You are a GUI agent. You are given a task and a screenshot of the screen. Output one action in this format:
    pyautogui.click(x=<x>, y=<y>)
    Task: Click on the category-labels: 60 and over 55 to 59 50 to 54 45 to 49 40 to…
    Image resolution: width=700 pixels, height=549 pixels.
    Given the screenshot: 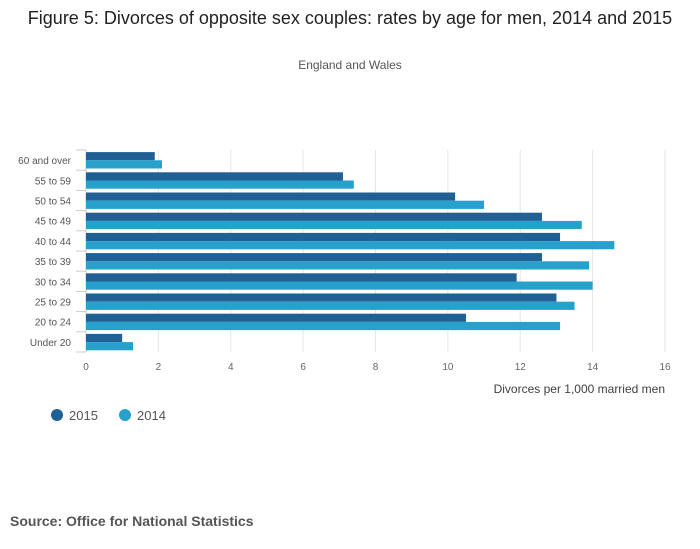 What is the action you would take?
    pyautogui.click(x=44, y=252)
    